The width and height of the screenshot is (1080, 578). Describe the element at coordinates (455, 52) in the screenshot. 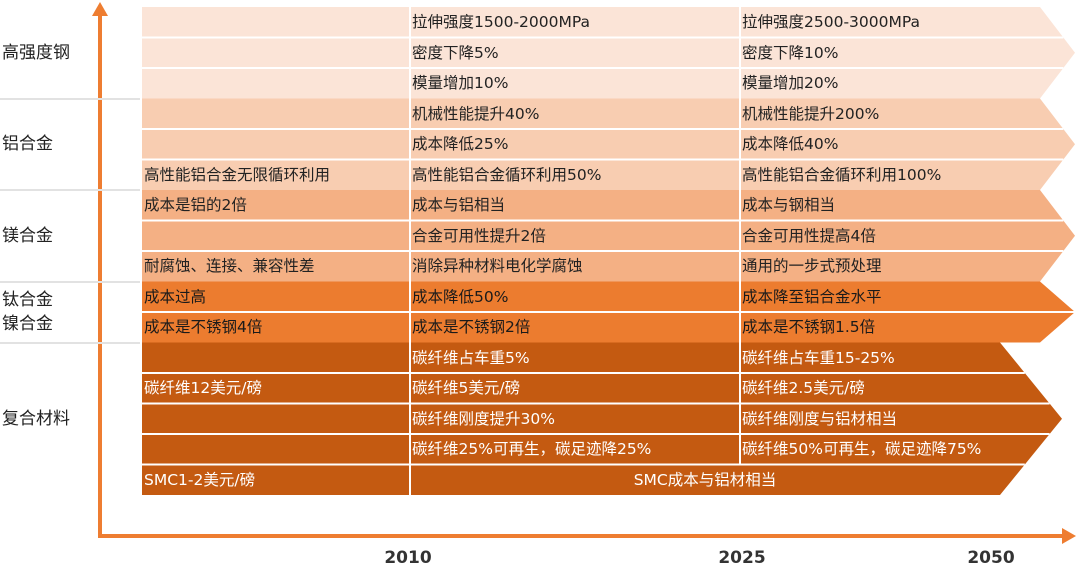

I see `cell-steel-1-c2: 密度下降5%` at that location.